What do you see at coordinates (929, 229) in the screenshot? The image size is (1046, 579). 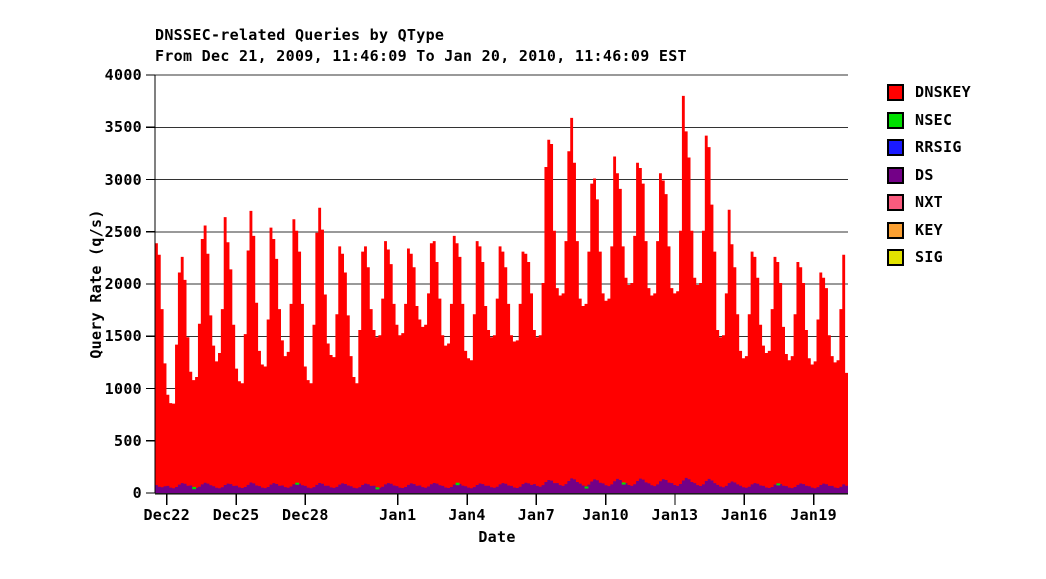 I see `legend-label: KEY` at bounding box center [929, 229].